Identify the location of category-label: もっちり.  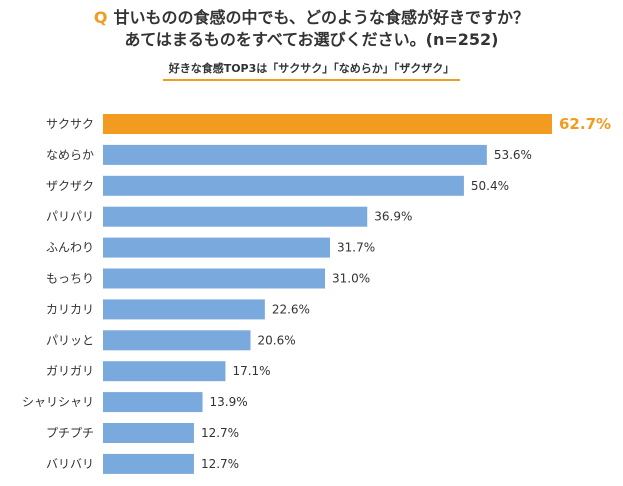
(70, 279).